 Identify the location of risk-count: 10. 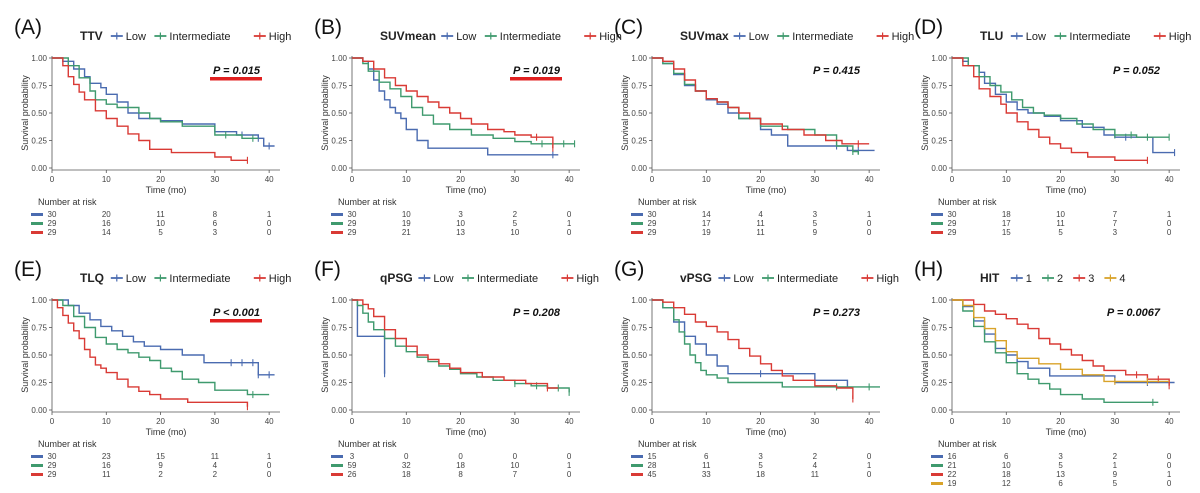
(1060, 214).